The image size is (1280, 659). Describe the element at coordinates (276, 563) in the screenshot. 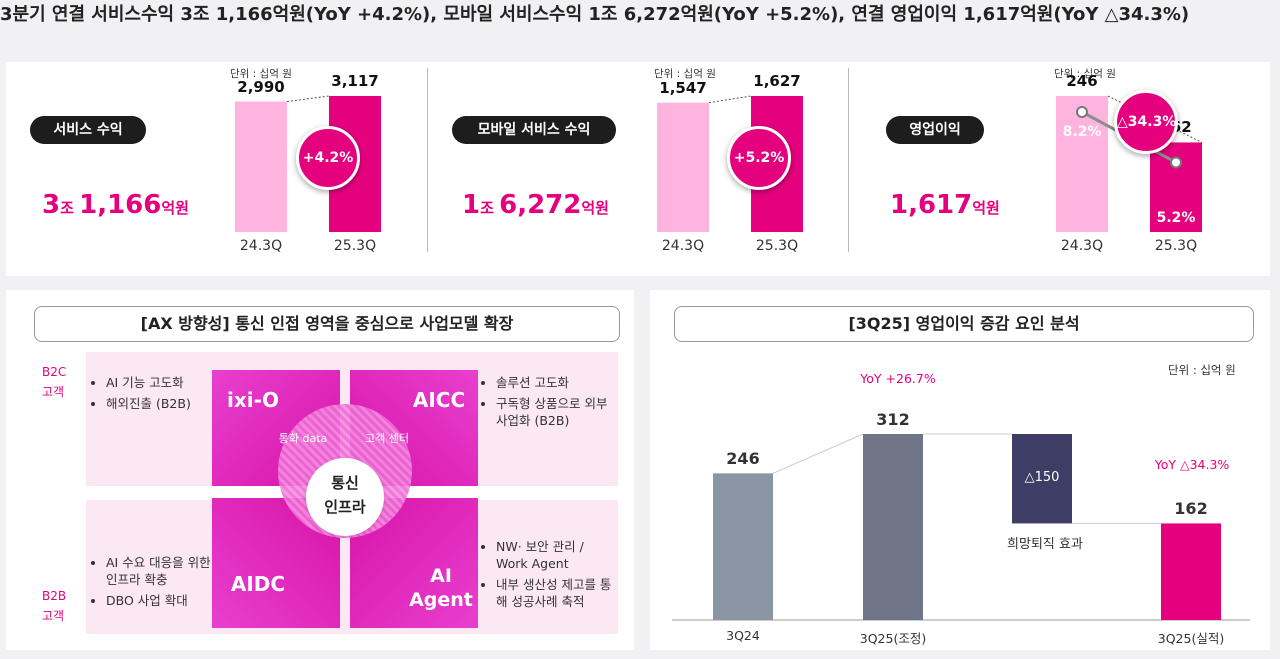

I see `tile-aidc: AIDC` at that location.